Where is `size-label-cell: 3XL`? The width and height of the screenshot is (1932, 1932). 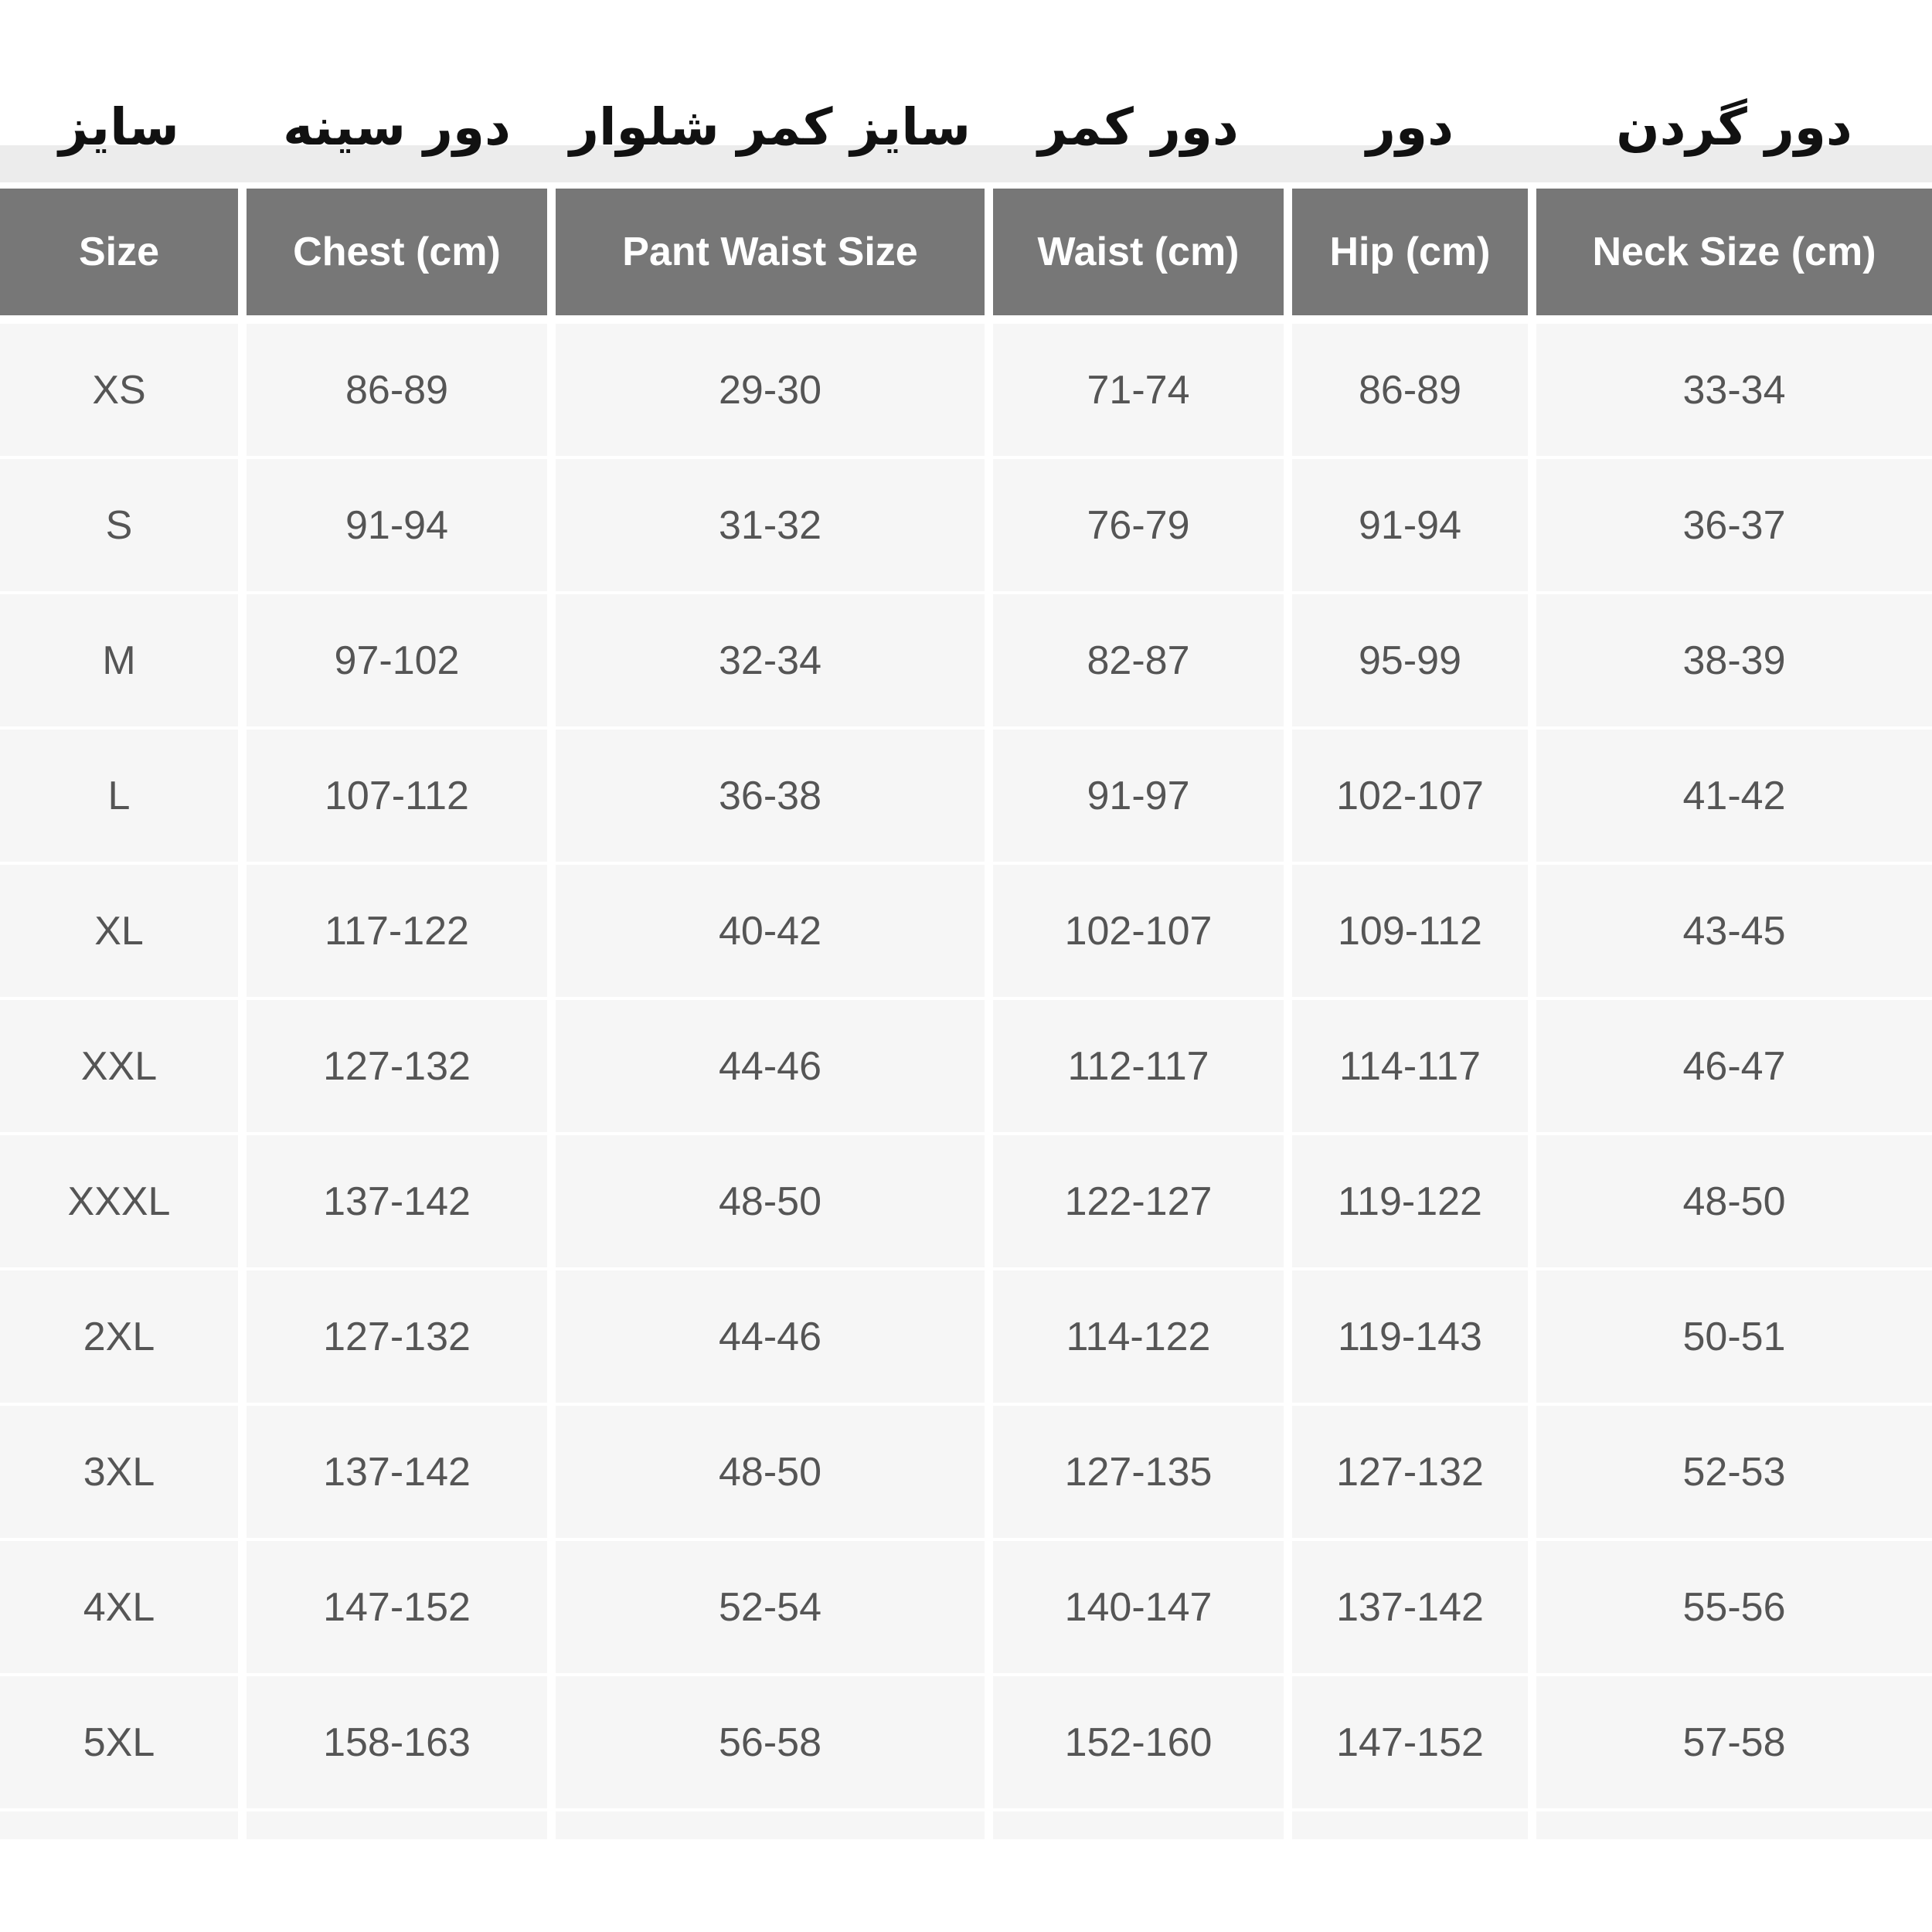
size-label-cell: 3XL is located at coordinates (119, 1472).